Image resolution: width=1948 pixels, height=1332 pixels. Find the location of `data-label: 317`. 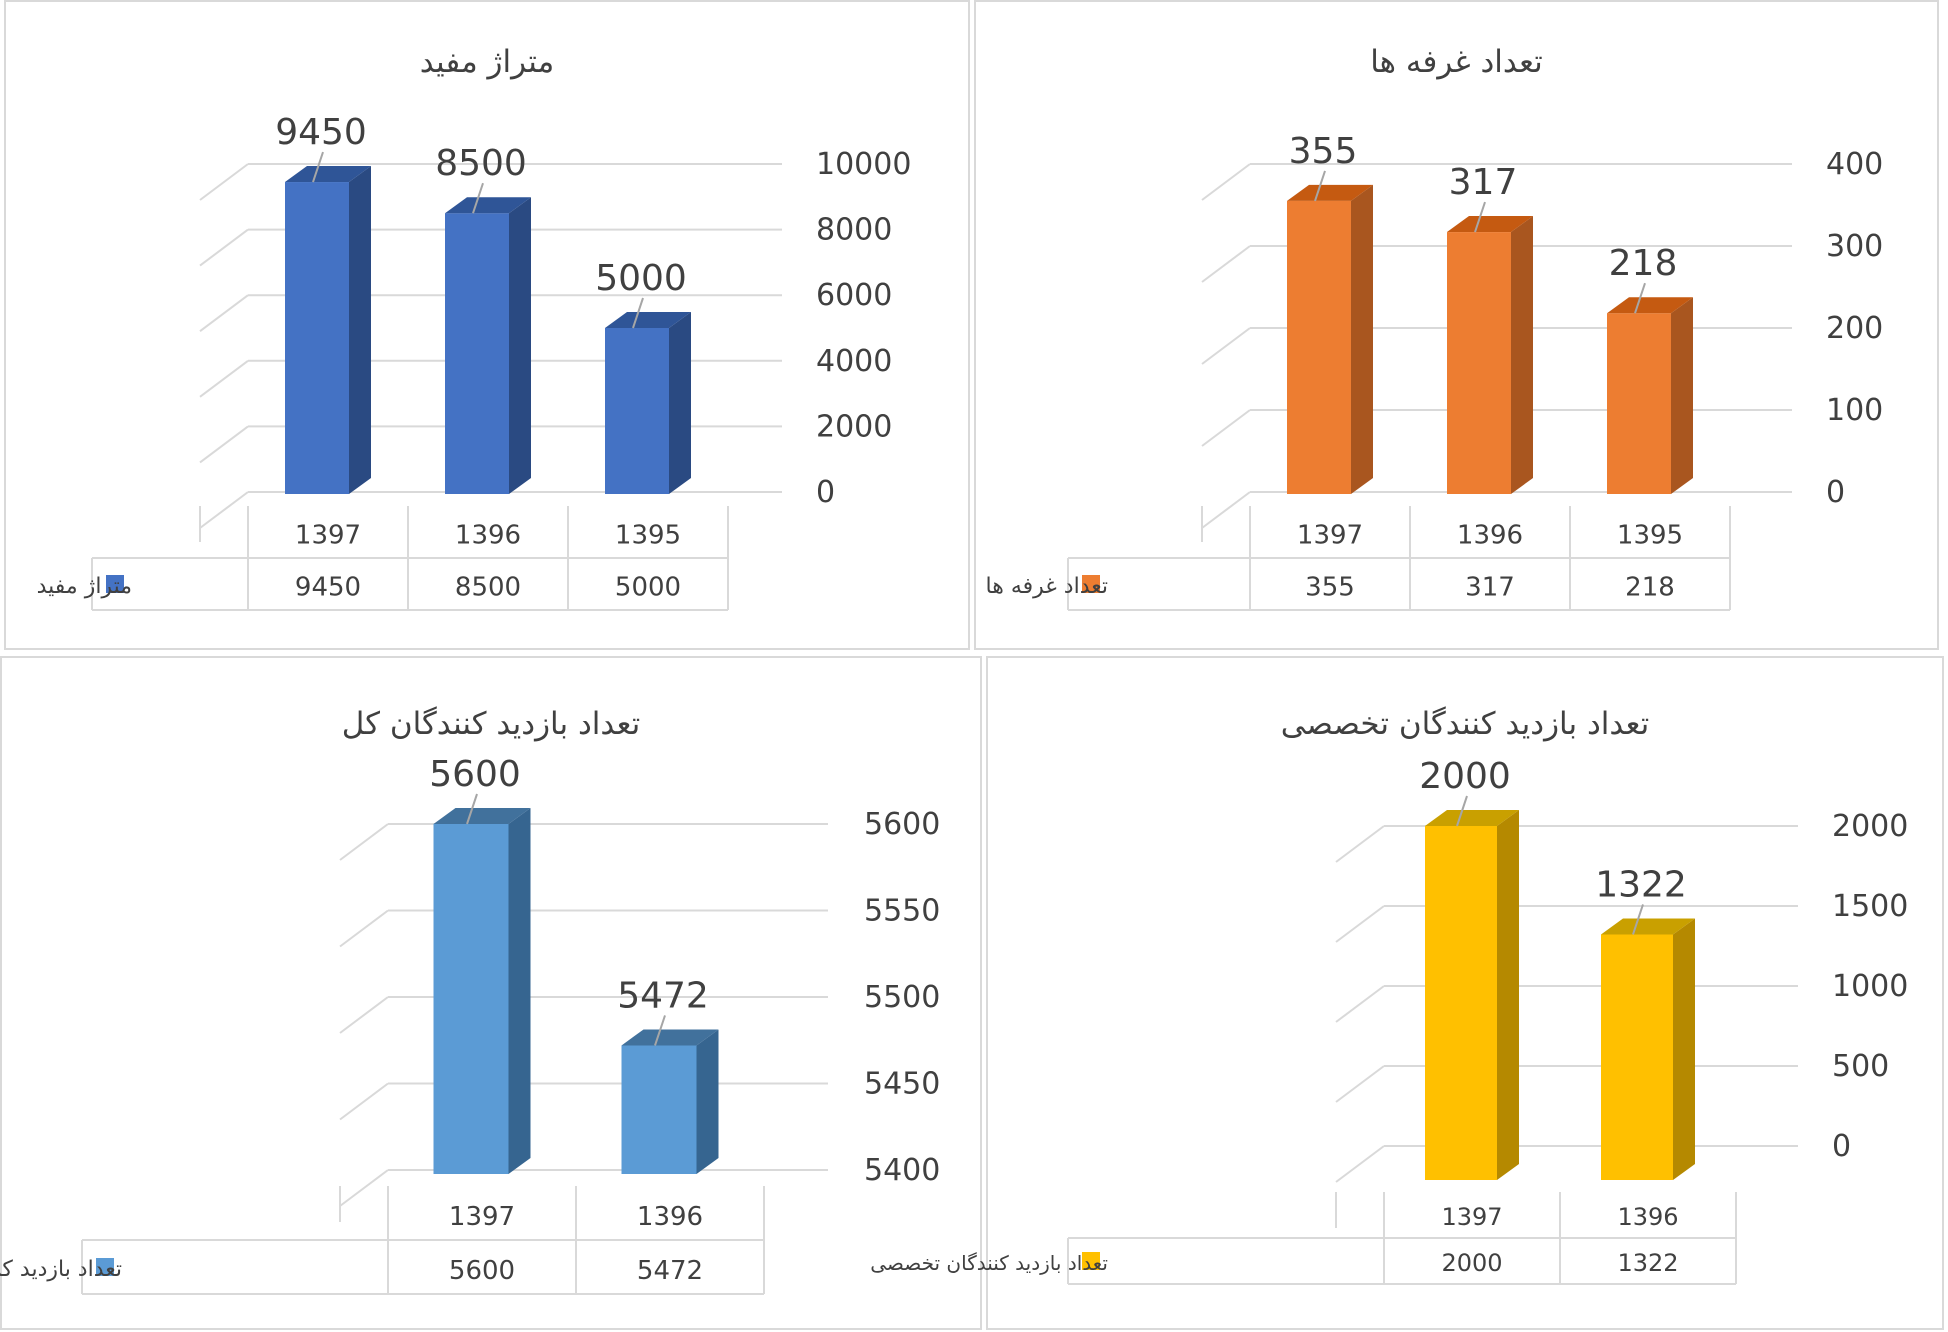

data-label: 317 is located at coordinates (1483, 182).